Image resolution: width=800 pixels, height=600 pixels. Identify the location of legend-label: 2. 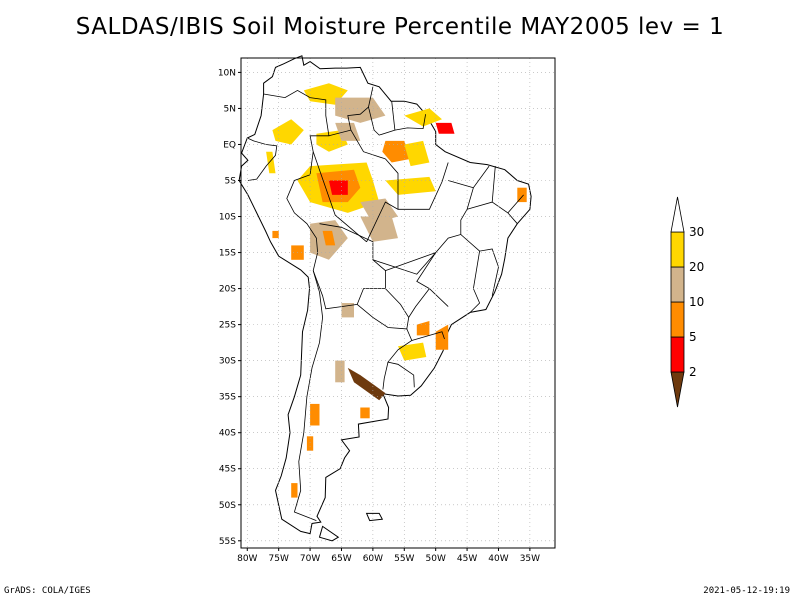
(693, 372).